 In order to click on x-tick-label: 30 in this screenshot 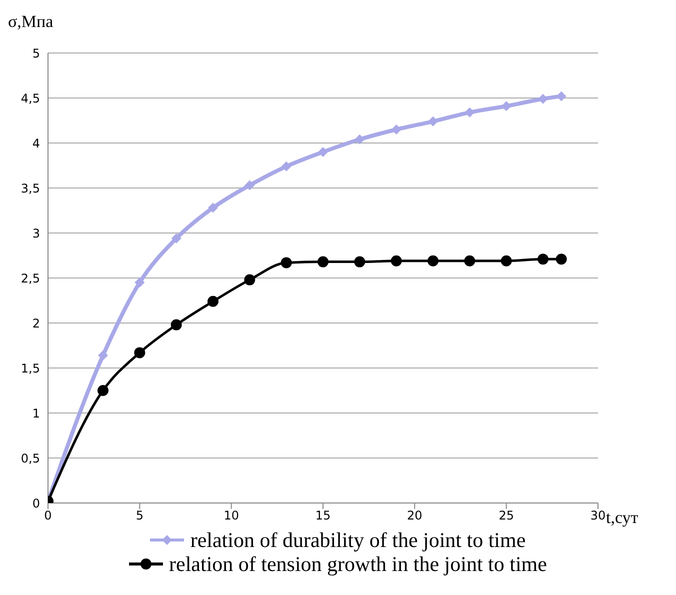, I will do `click(598, 515)`.